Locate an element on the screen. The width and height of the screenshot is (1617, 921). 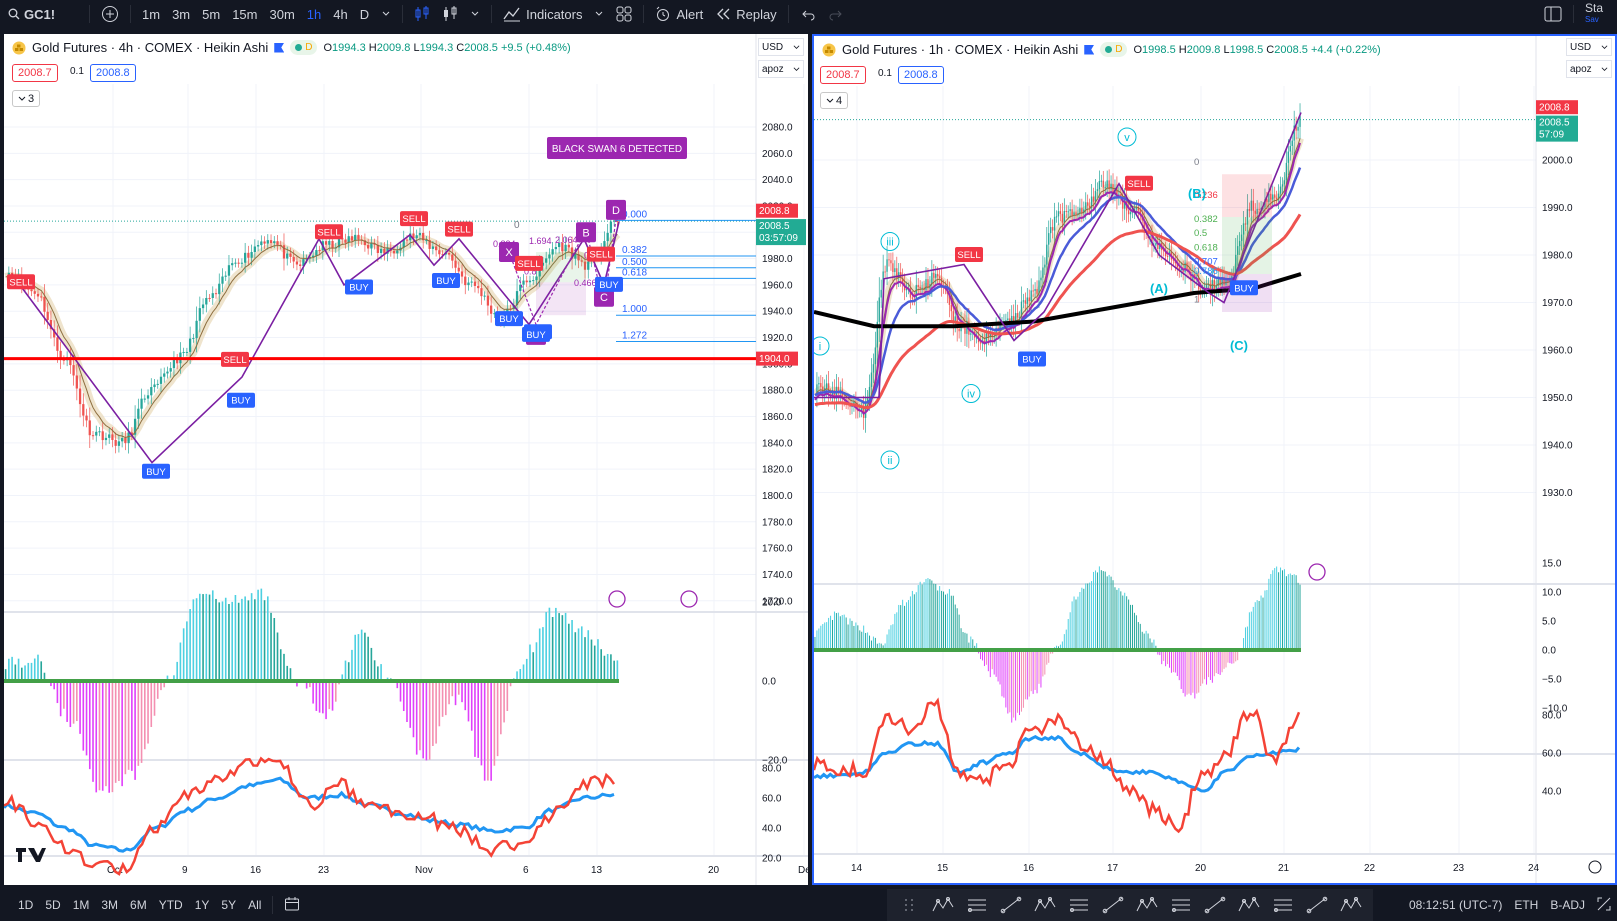
indicators-collapse-button: 4 is located at coordinates (834, 100).